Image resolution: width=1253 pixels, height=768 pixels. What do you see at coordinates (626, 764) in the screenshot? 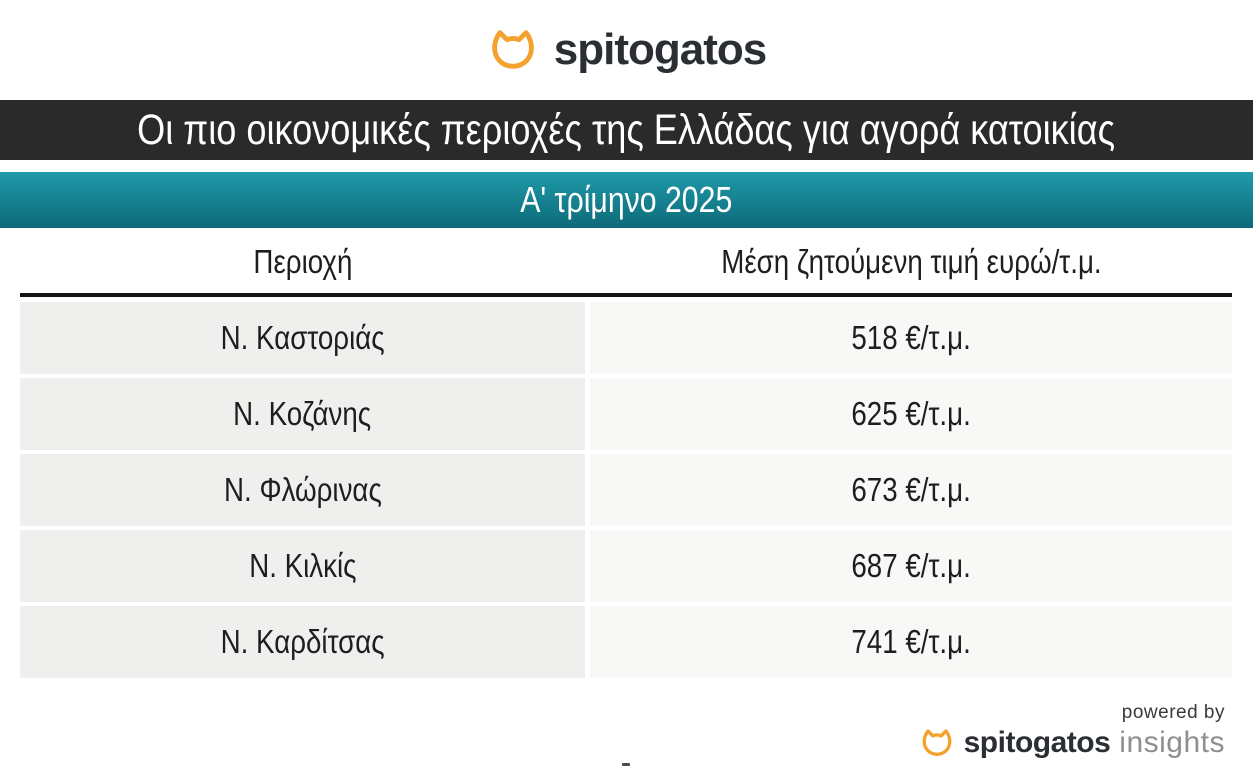
I see `bottom-center-artifact` at bounding box center [626, 764].